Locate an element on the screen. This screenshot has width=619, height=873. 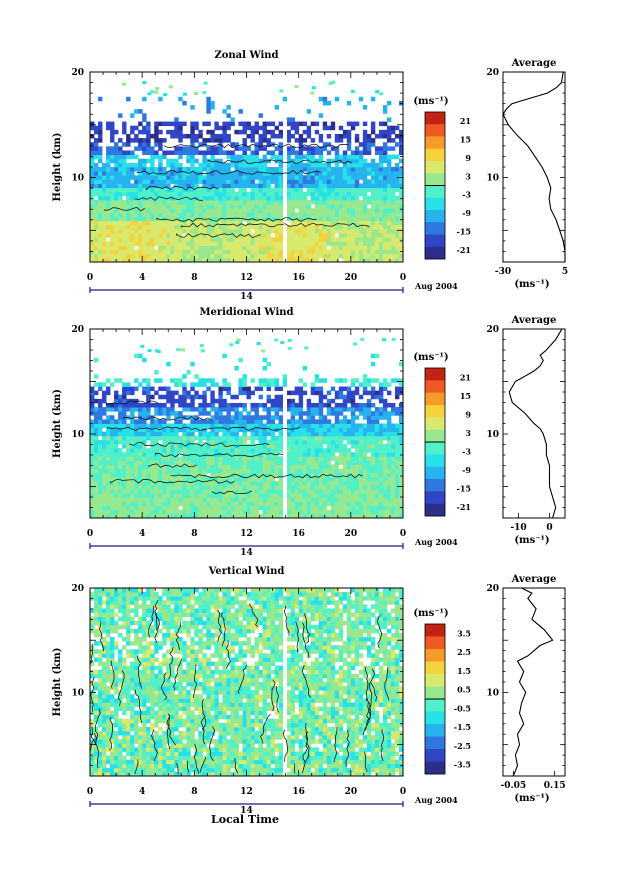
y-tick-label: 20 is located at coordinates (77, 73).